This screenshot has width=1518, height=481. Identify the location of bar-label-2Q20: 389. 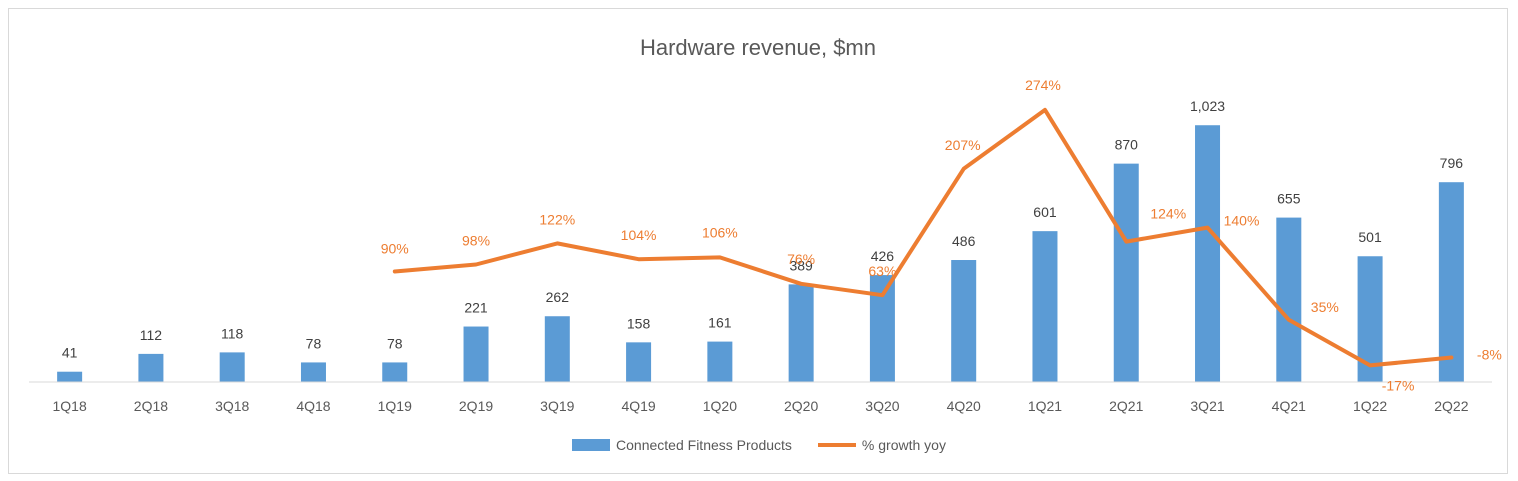
(801, 265).